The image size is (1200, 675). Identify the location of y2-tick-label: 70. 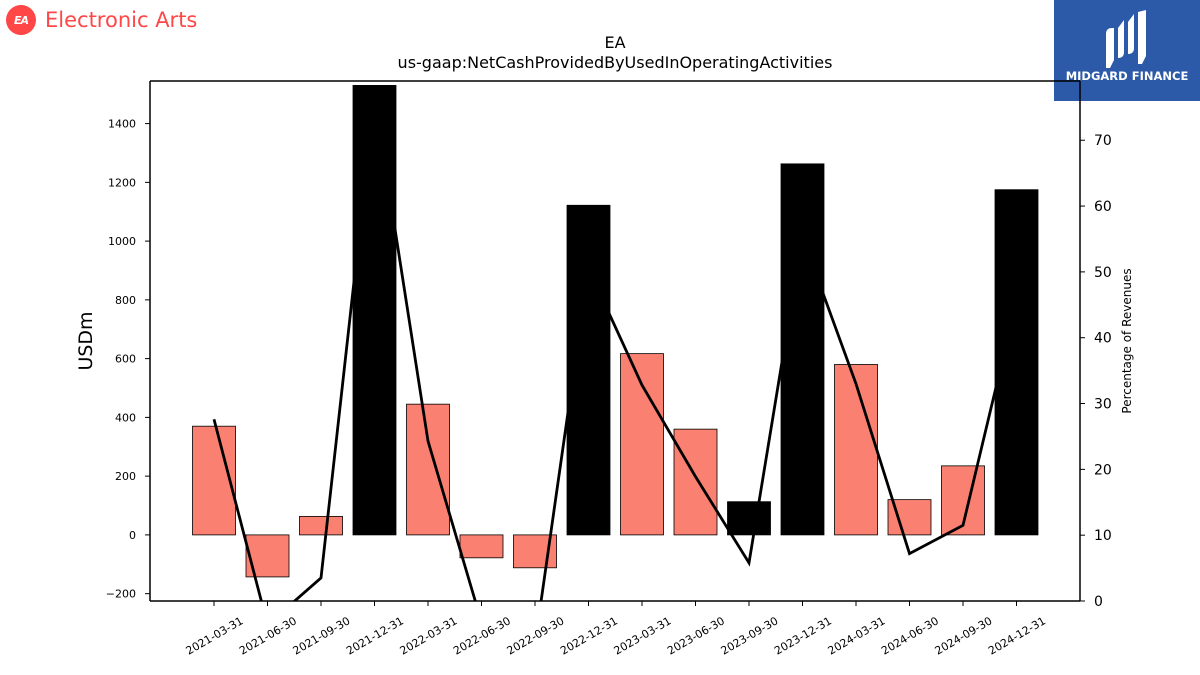
(1103, 141).